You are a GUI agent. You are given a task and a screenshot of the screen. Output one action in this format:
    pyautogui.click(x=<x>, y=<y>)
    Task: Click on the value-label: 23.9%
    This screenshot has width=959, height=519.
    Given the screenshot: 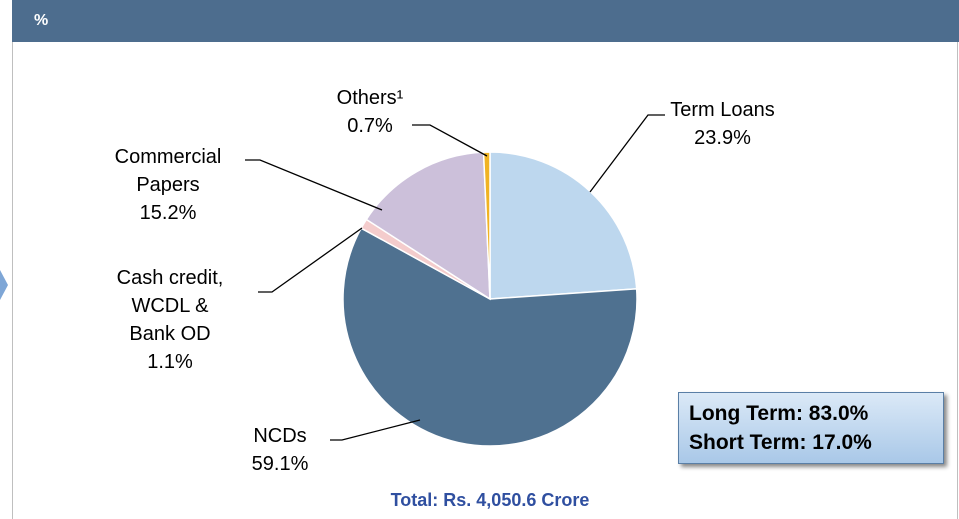 What is the action you would take?
    pyautogui.click(x=722, y=138)
    